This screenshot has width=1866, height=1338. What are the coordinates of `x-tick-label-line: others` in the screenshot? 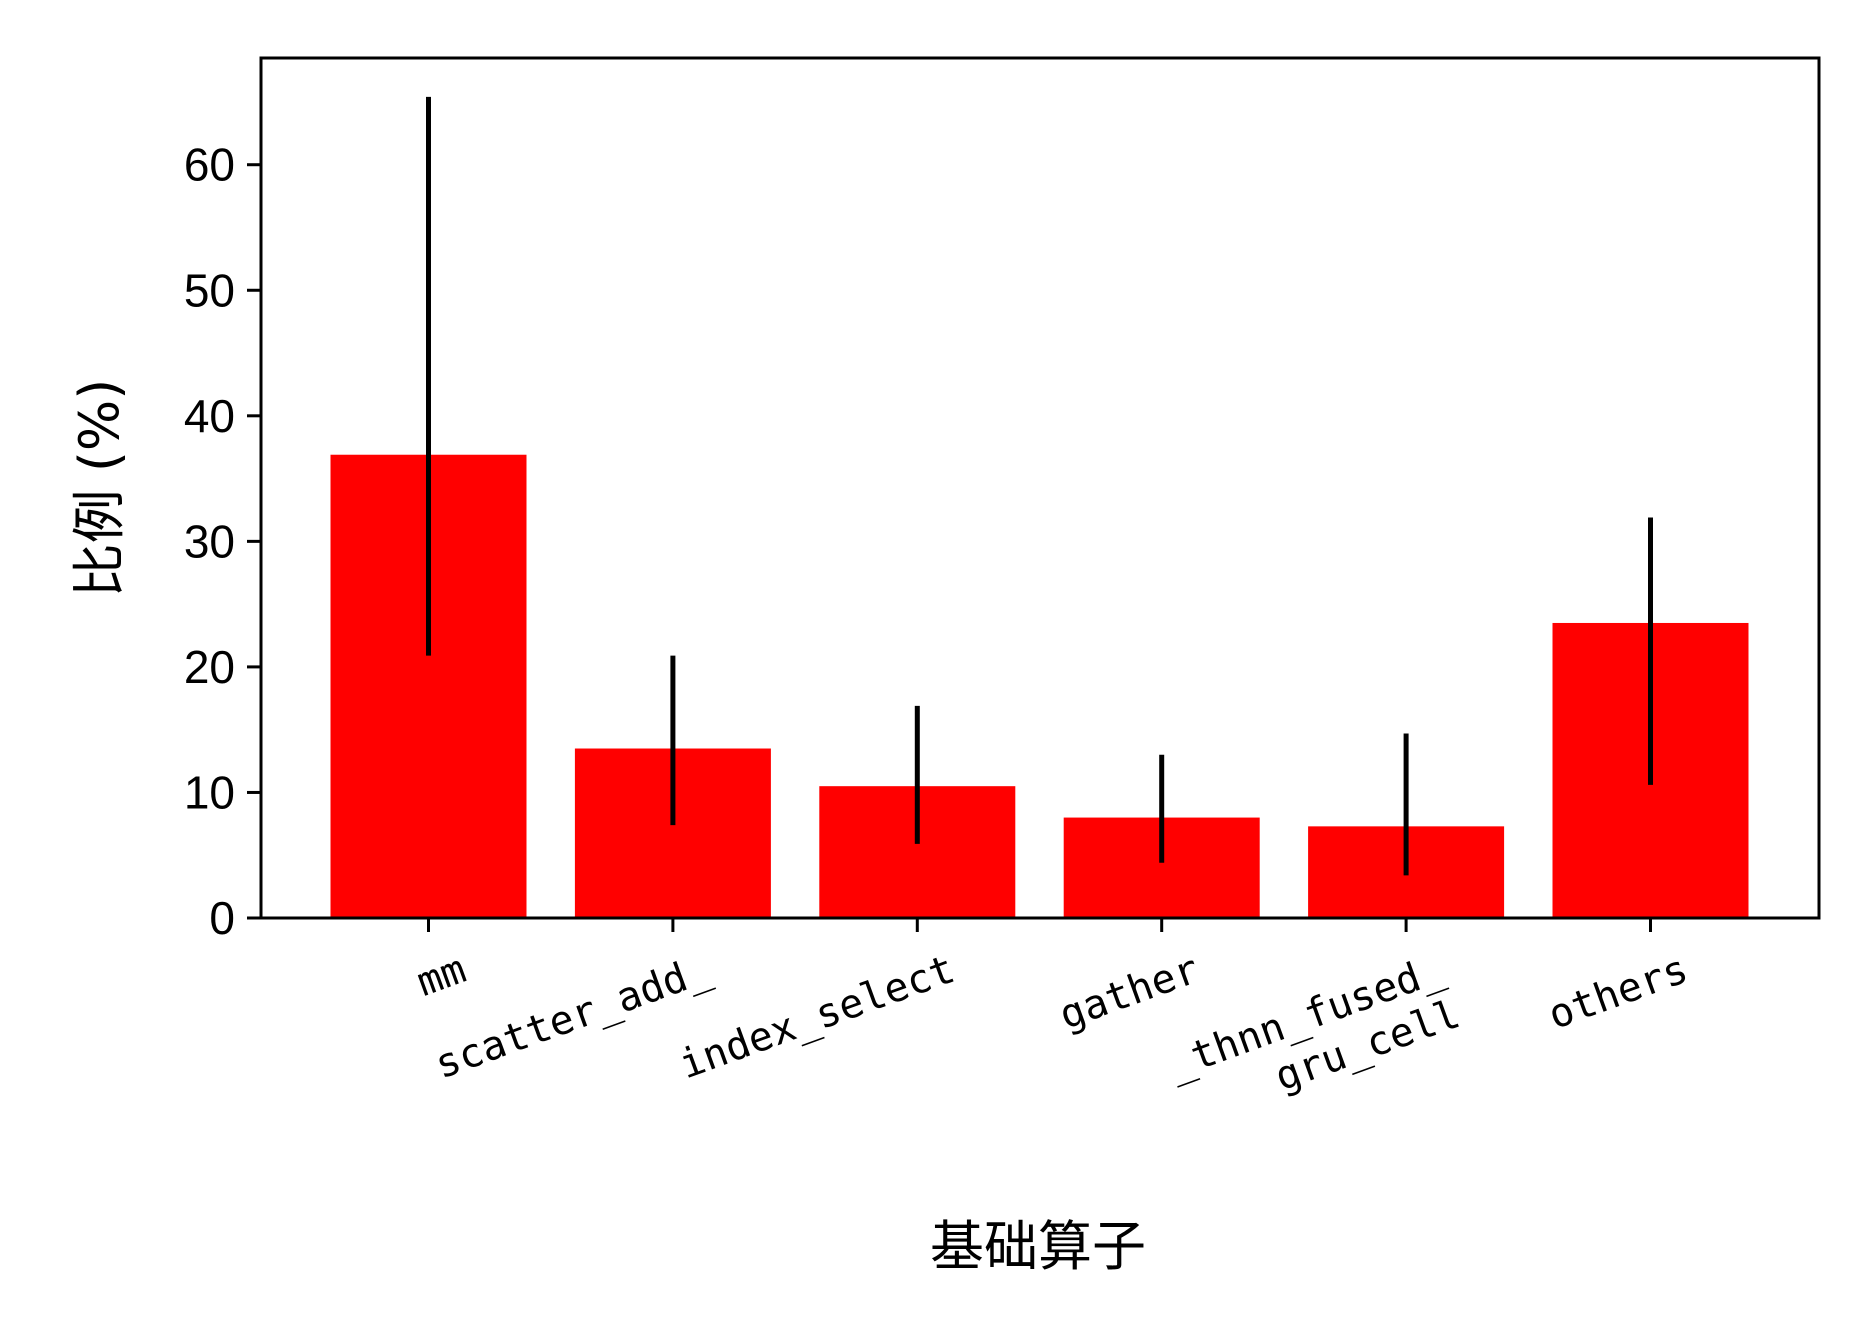 It's located at (1618, 992).